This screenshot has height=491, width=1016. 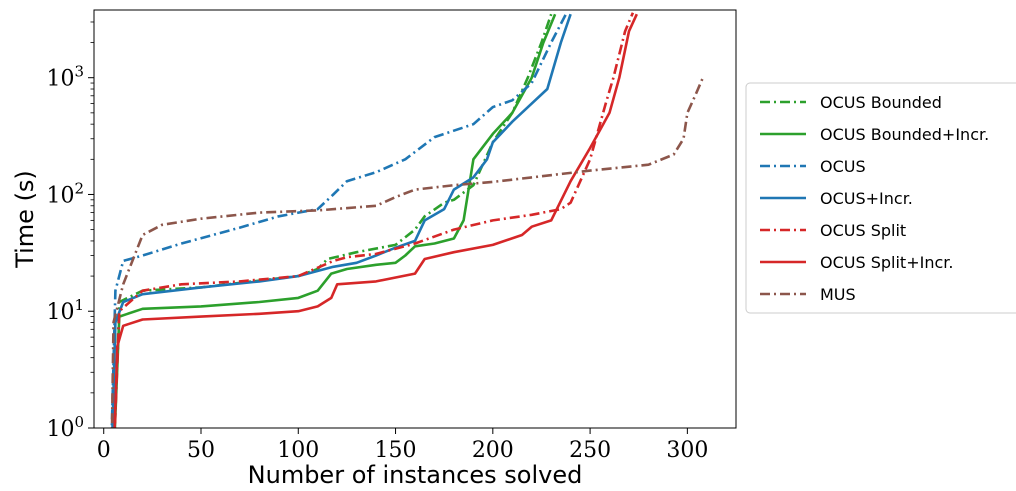 What do you see at coordinates (396, 450) in the screenshot?
I see `x-tick-label: 150` at bounding box center [396, 450].